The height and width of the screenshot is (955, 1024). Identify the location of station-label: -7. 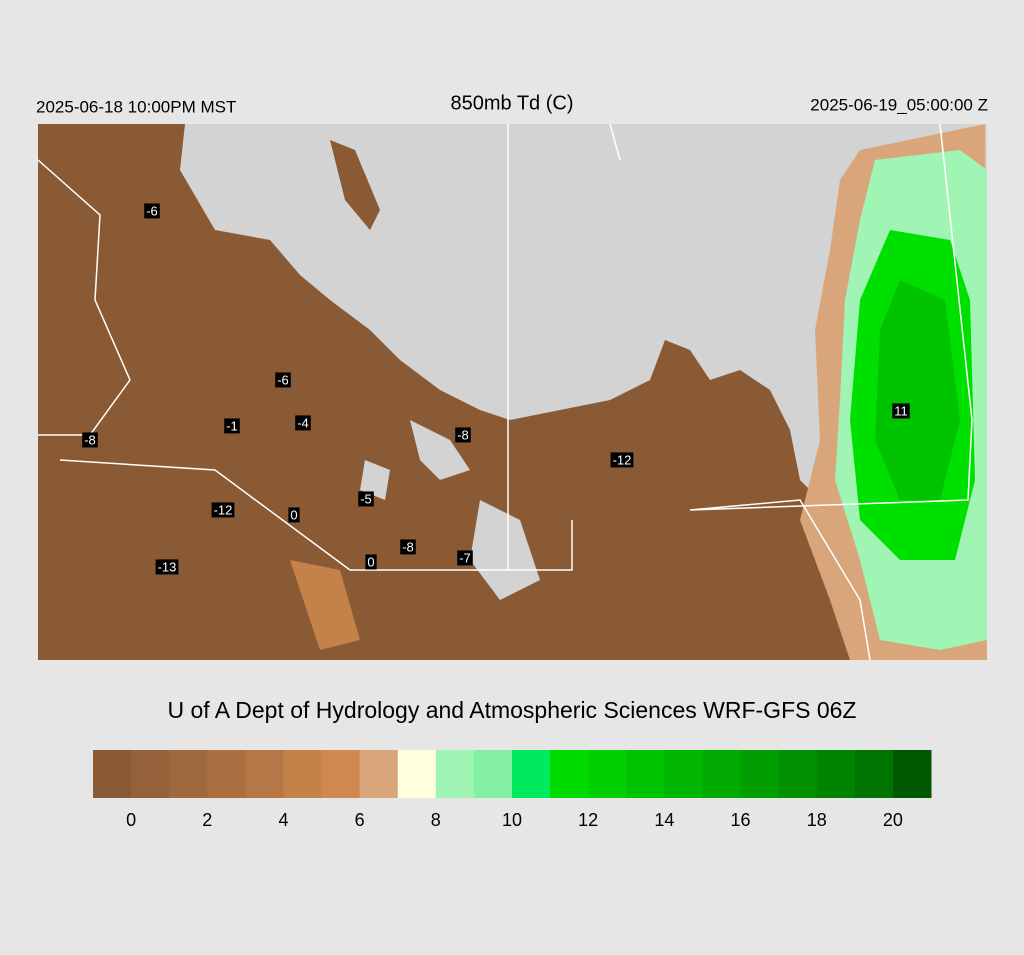
(465, 557).